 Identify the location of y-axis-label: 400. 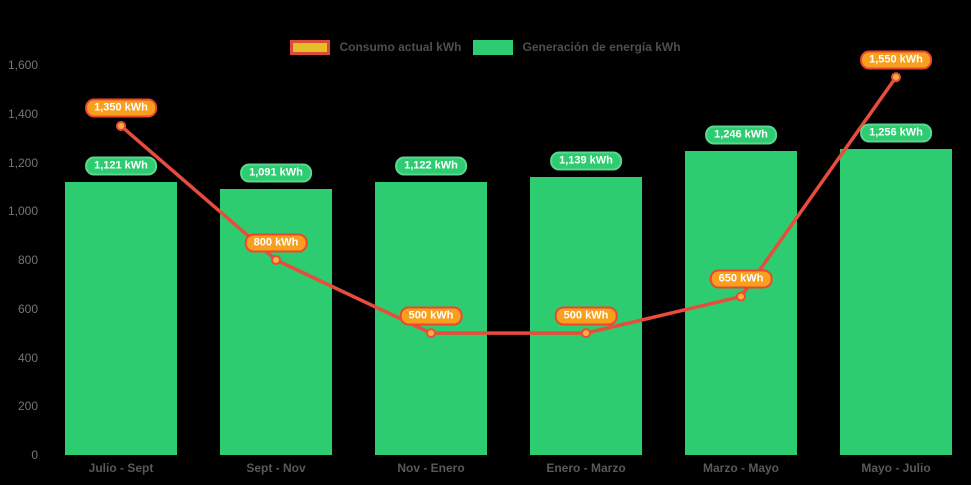
(27, 357).